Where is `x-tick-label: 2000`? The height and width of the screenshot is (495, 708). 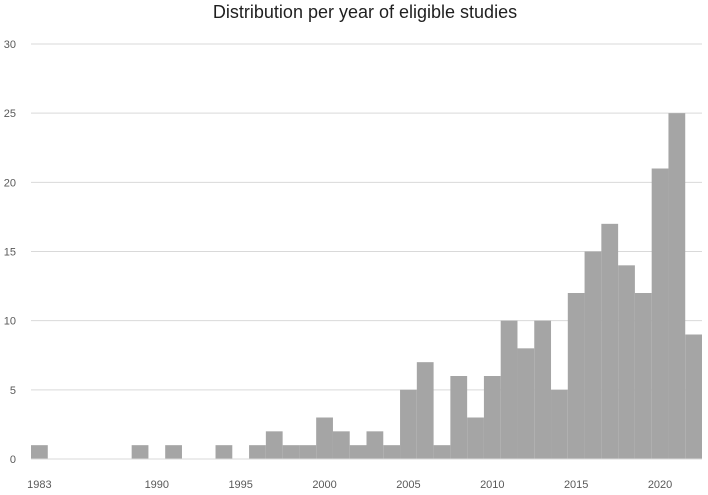 x-tick-label: 2000 is located at coordinates (324, 485).